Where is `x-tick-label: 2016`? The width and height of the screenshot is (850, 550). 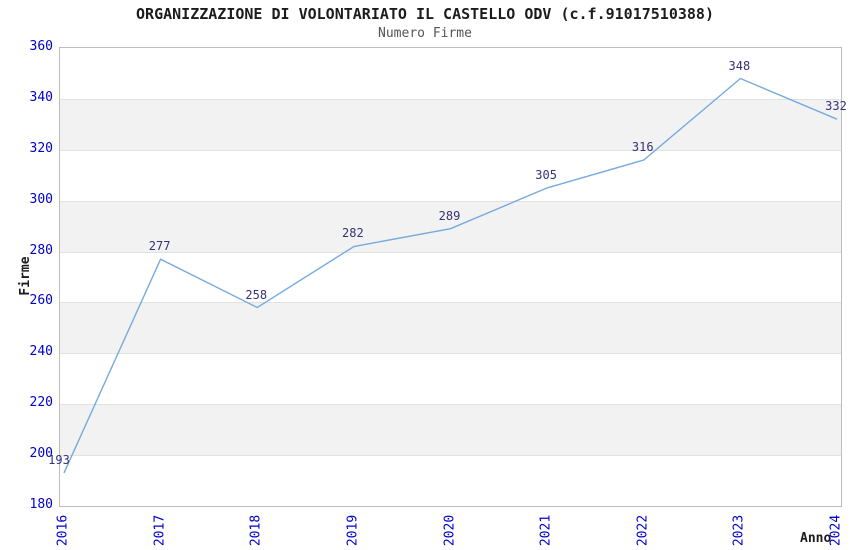 x-tick-label: 2016 is located at coordinates (63, 530).